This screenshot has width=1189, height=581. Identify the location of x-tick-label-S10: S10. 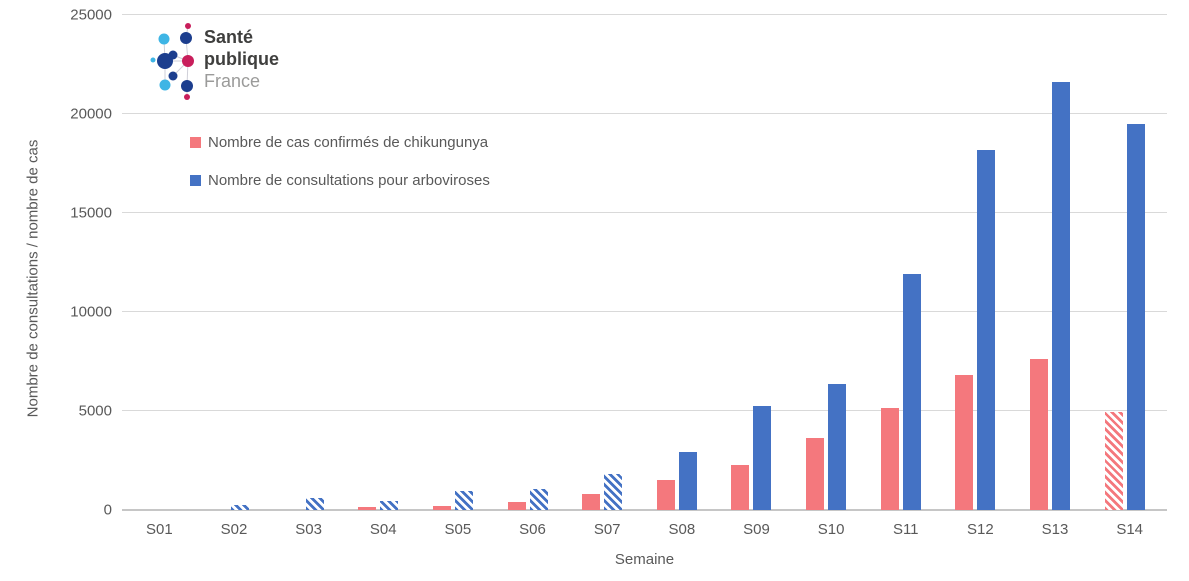
(831, 529).